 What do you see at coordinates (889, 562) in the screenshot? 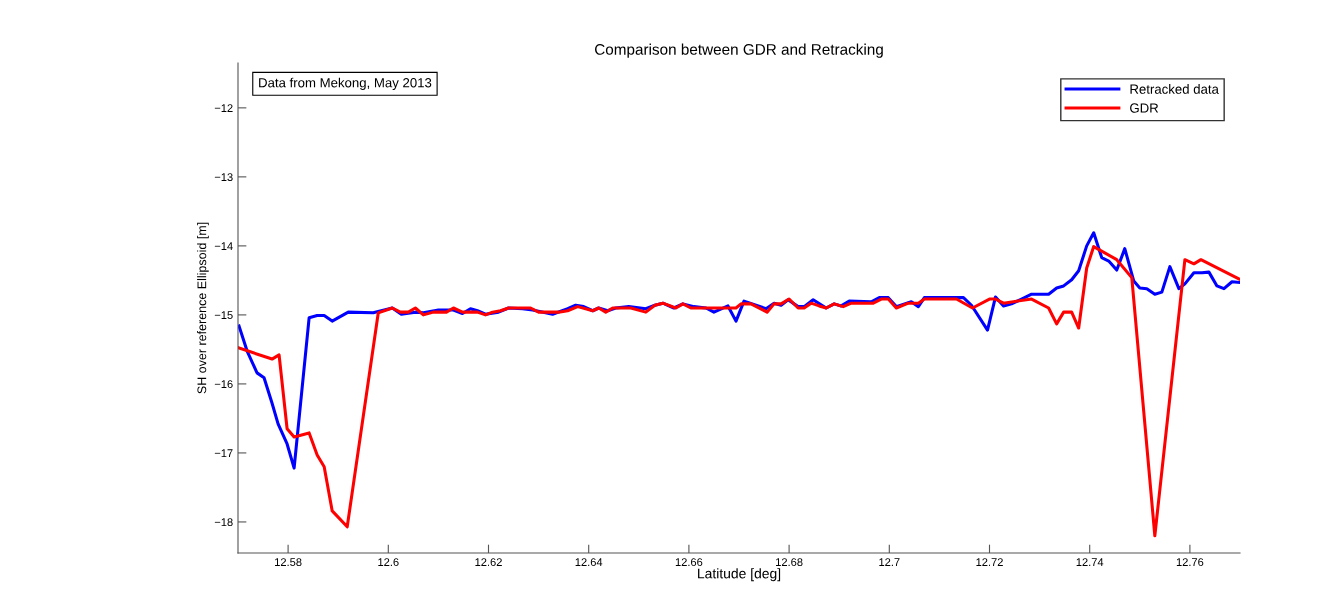
I see `x-tick-label: 12.7` at bounding box center [889, 562].